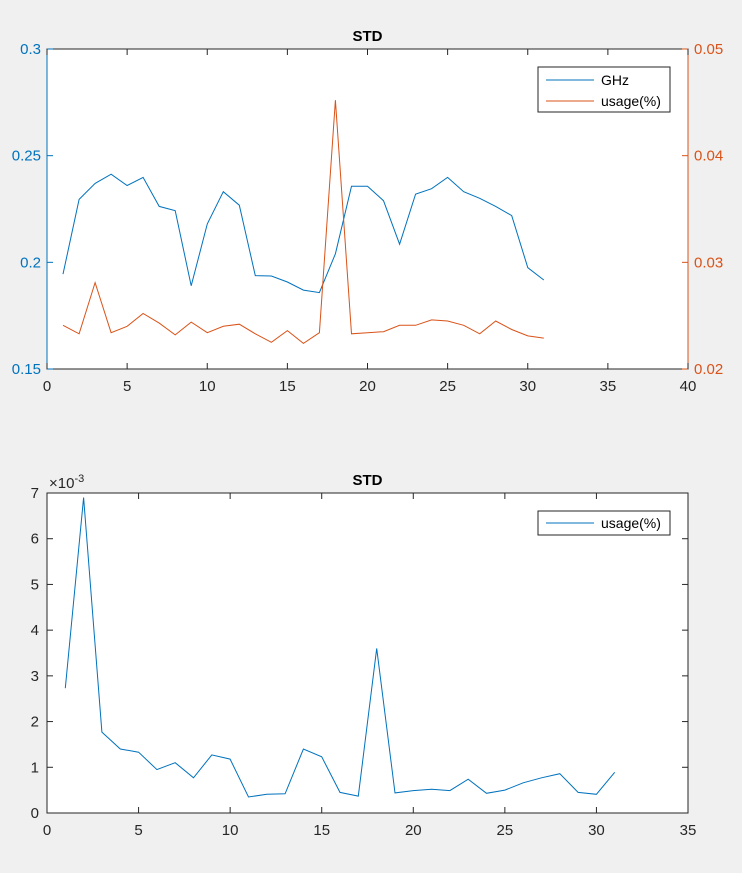 This screenshot has width=742, height=873. Describe the element at coordinates (708, 262) in the screenshot. I see `top-right-tick-label: 0.03` at that location.